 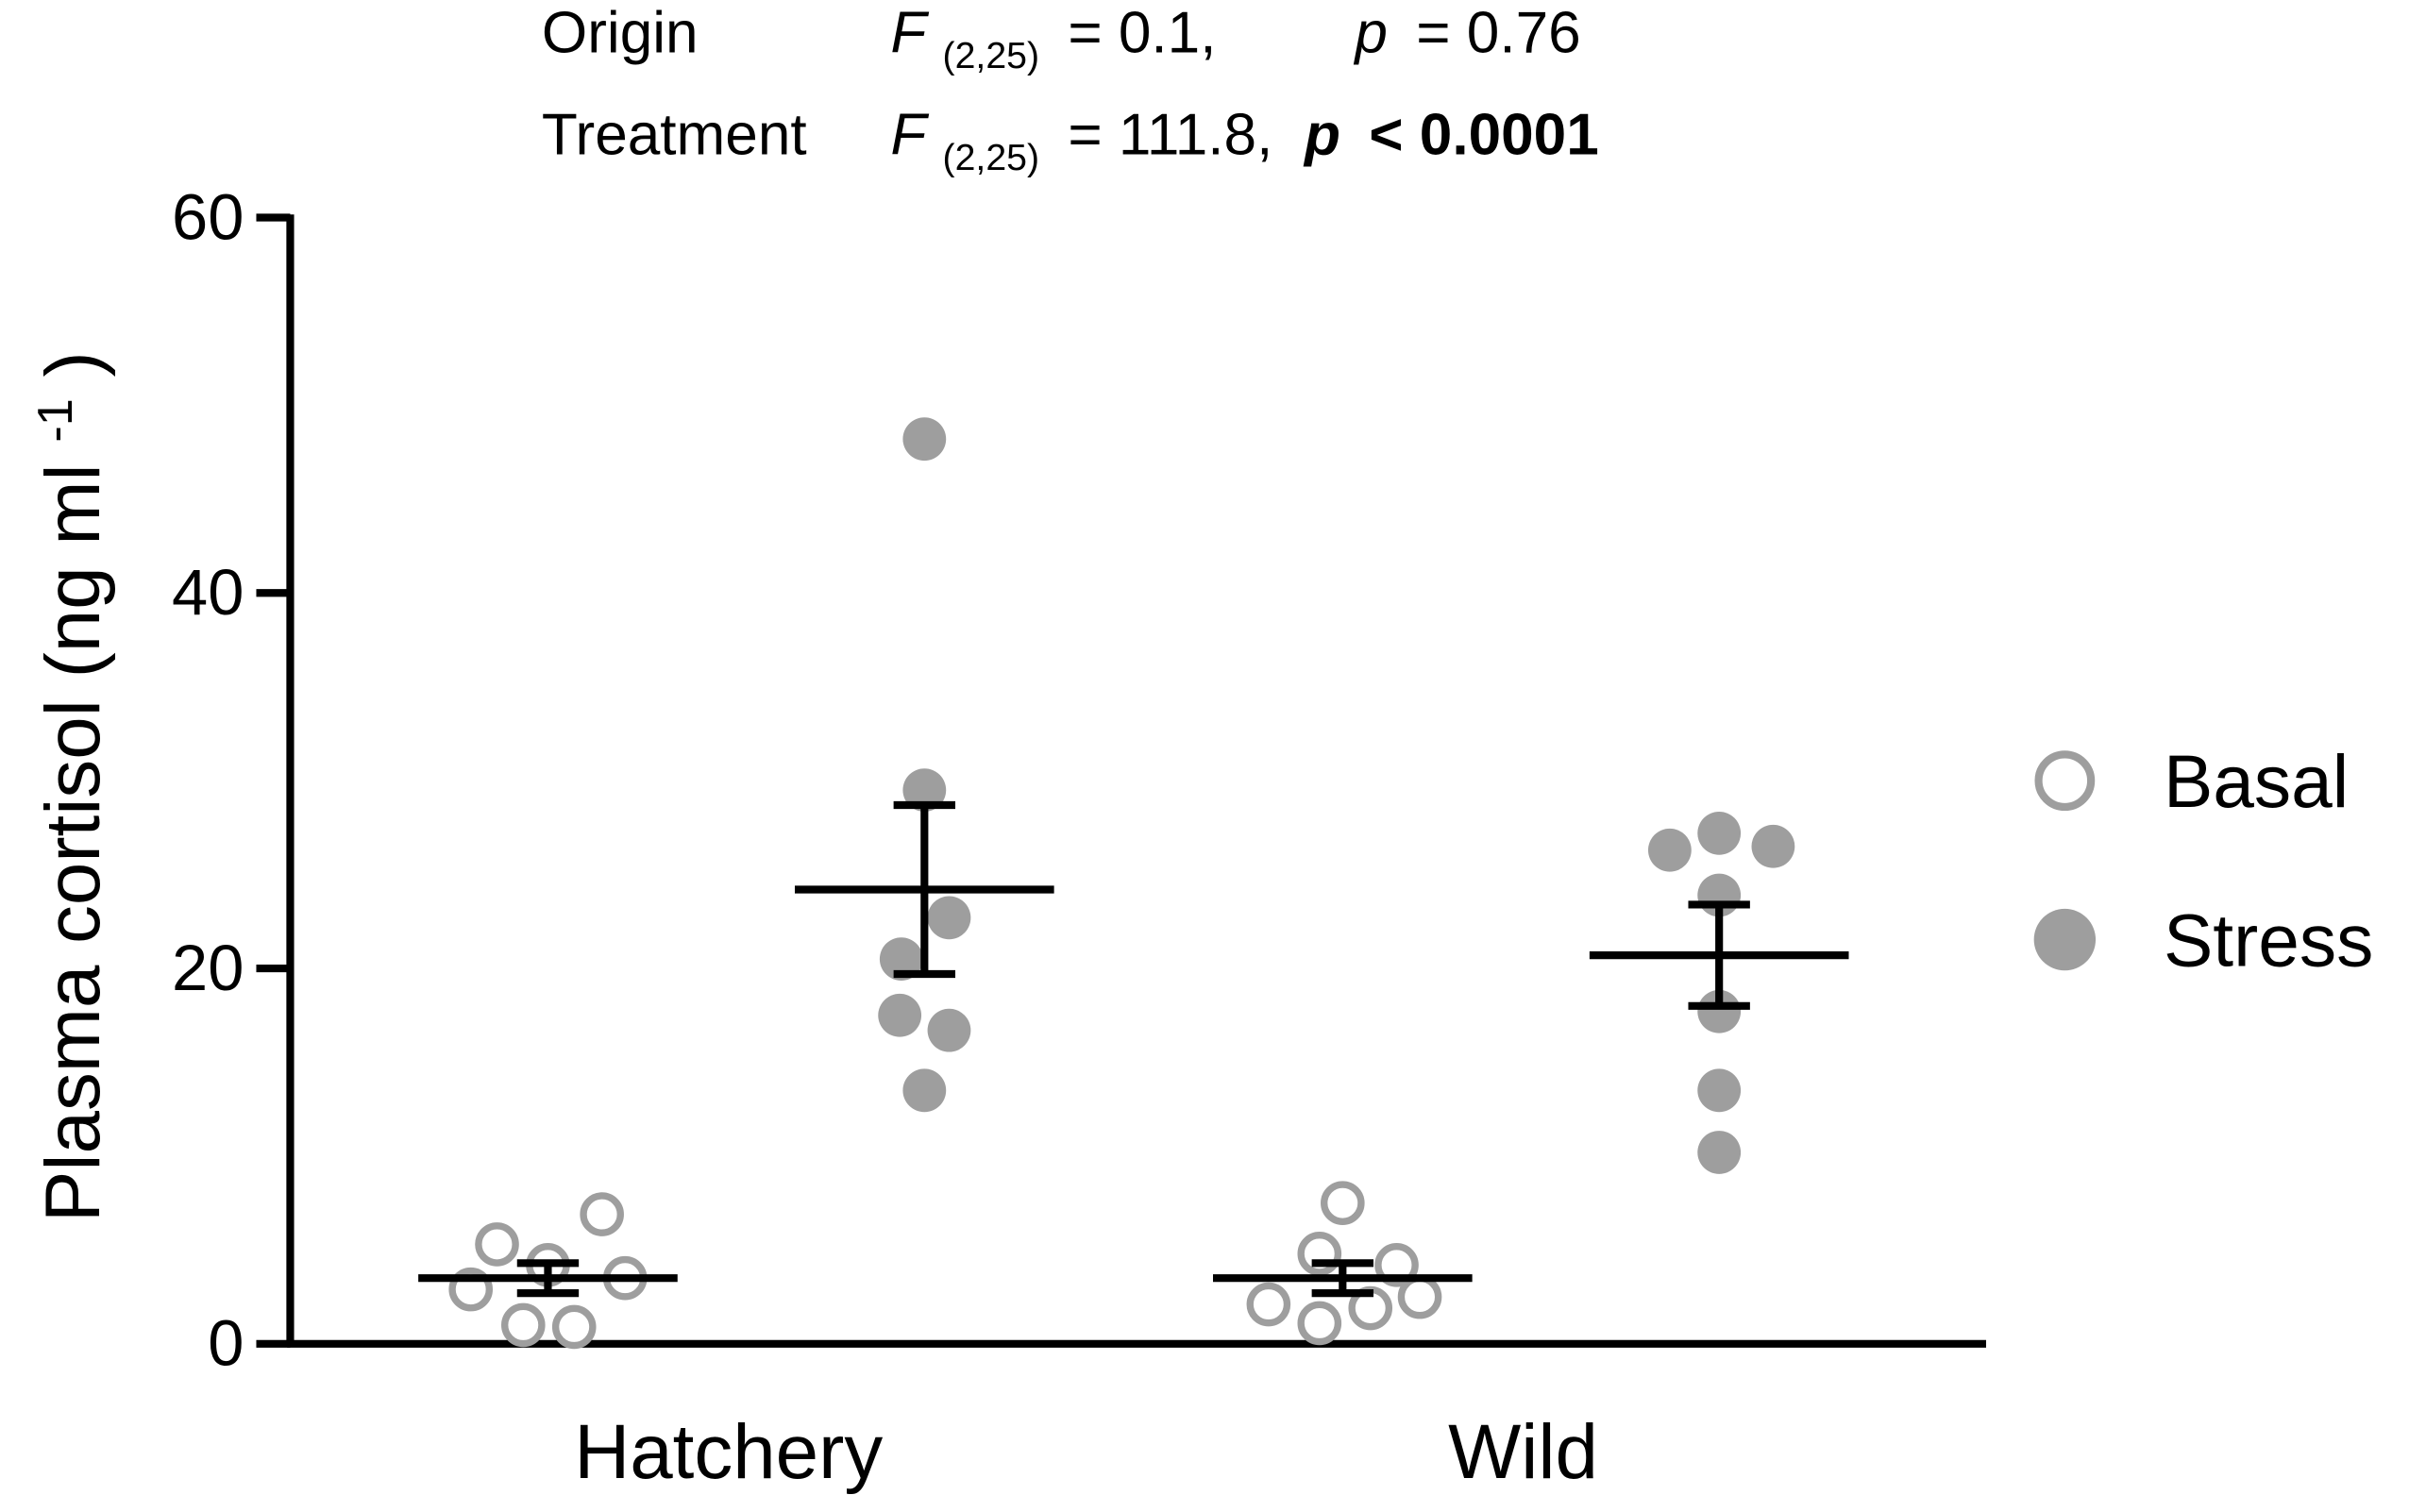 I want to click on annotation: Treatment F (2,25) = 111.8, p < 0.0001, so click(x=1070, y=142).